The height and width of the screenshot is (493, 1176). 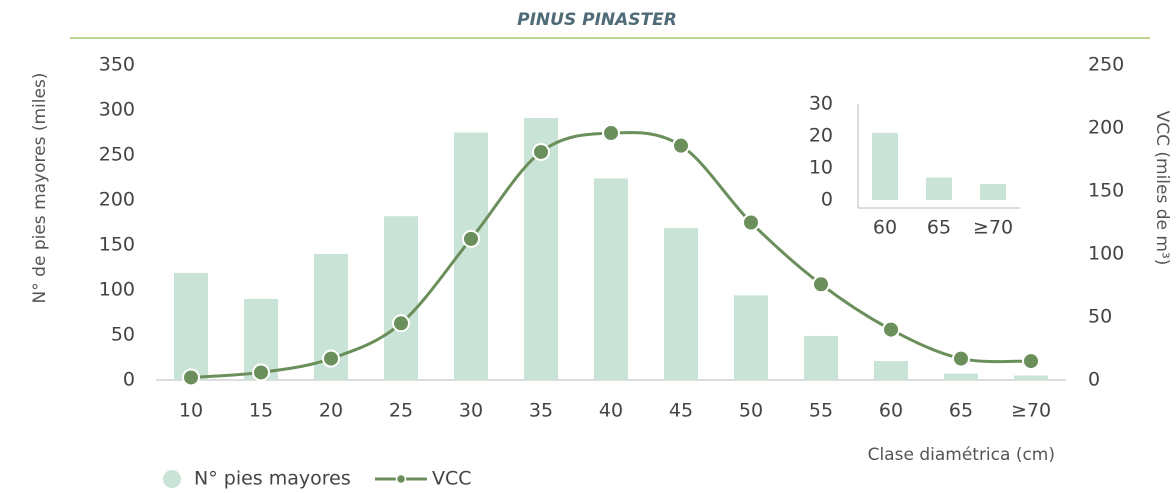 I want to click on x-tick-label: 40, so click(x=611, y=411).